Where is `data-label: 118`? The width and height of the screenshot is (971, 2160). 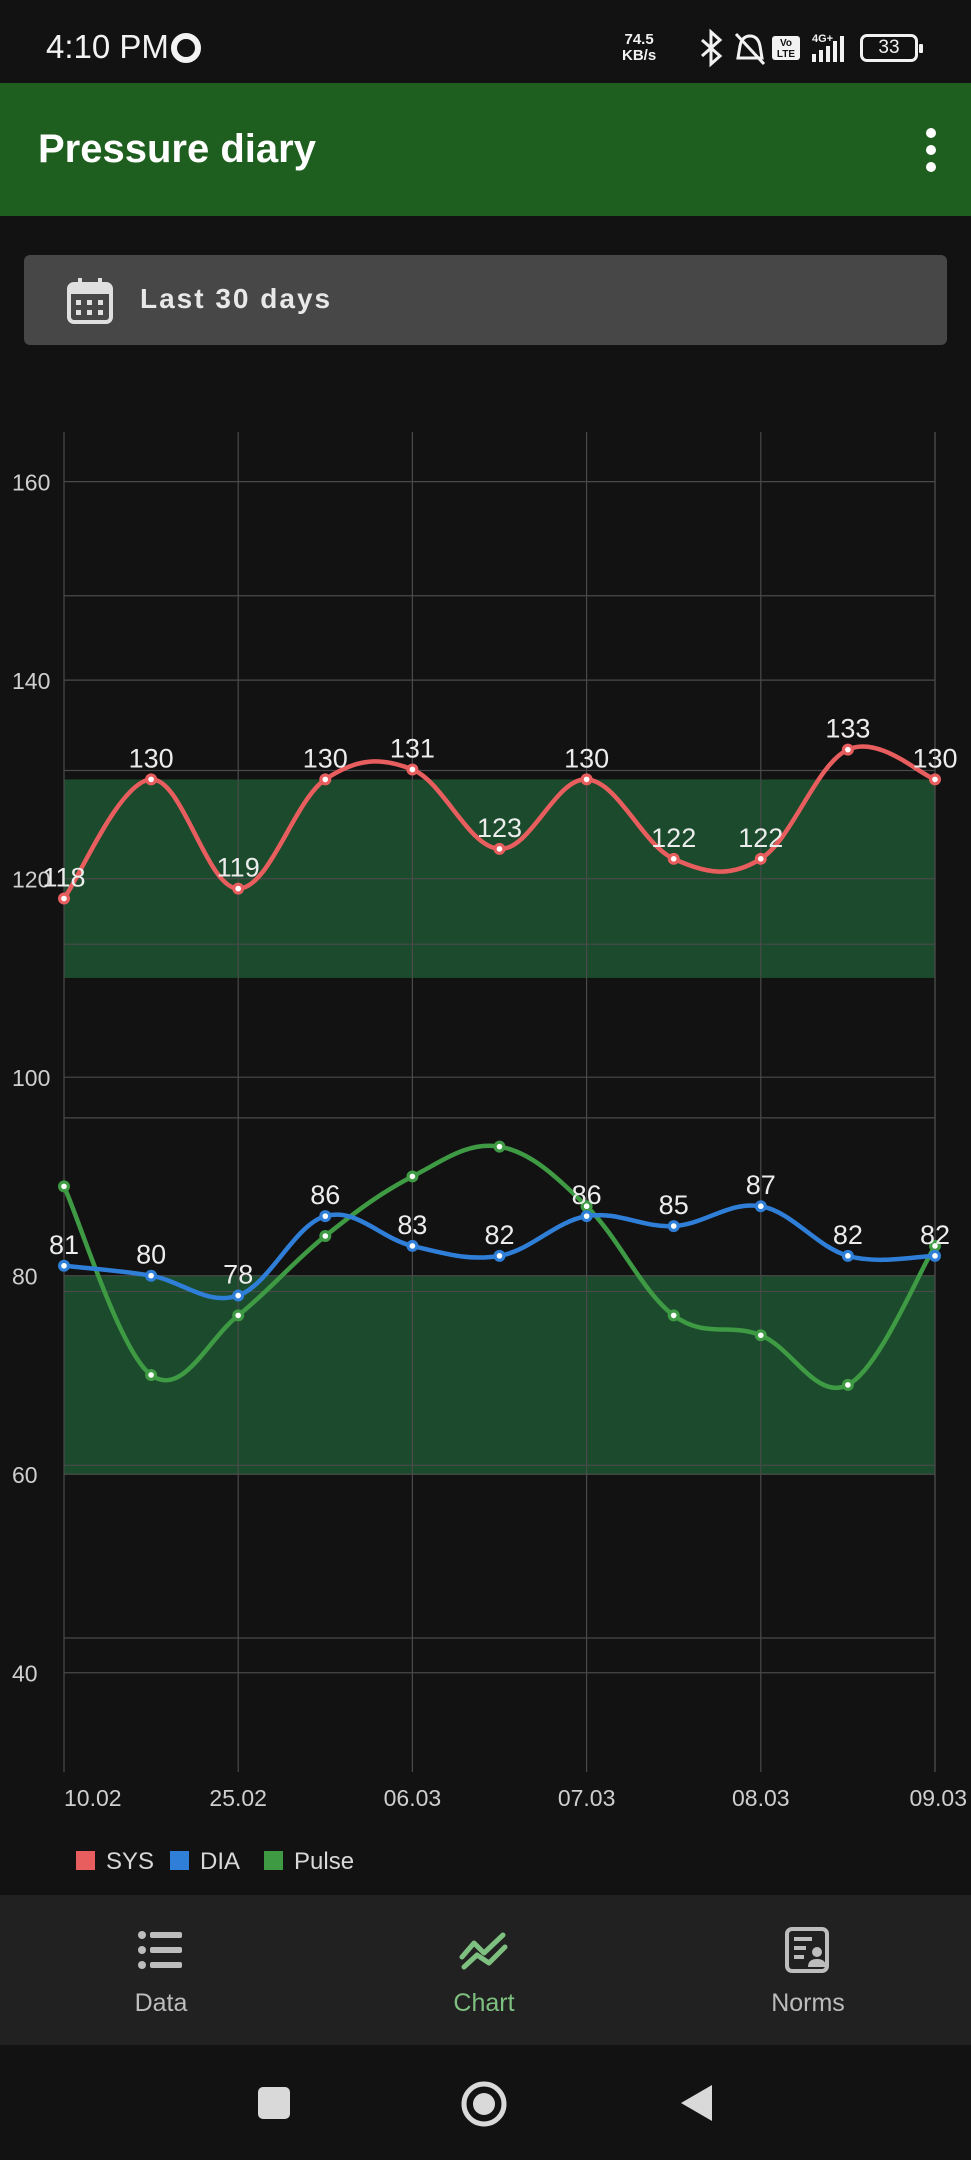
data-label: 118 is located at coordinates (63, 878).